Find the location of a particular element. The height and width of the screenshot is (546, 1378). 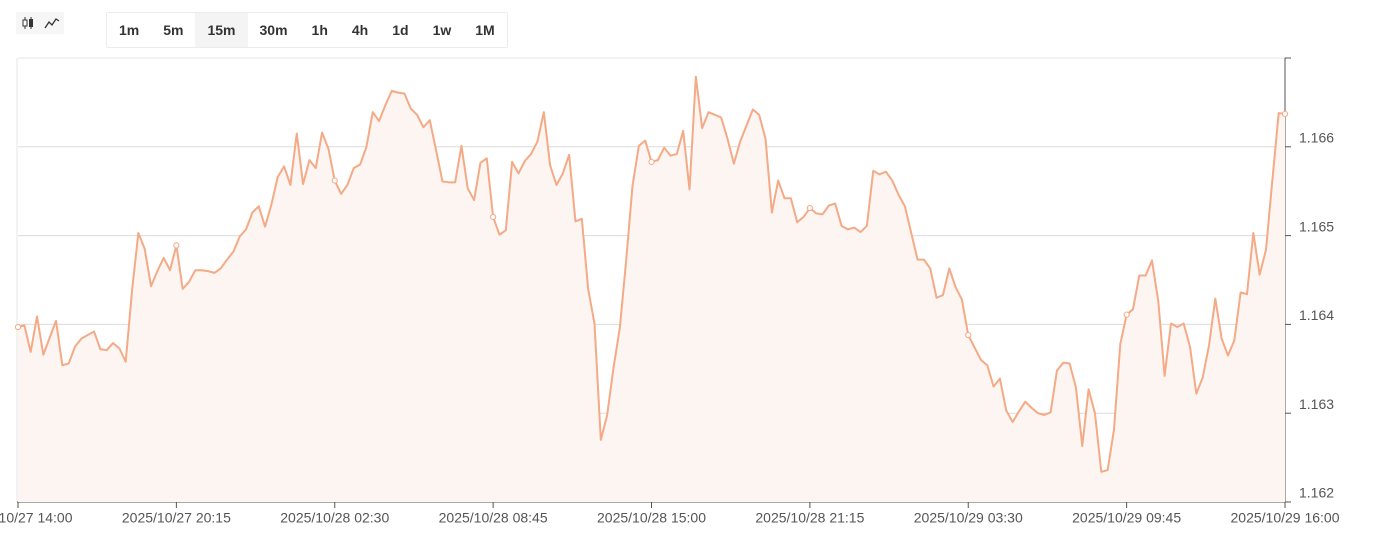

x-tick-label: 2025/10/28 15:00 is located at coordinates (651, 518).